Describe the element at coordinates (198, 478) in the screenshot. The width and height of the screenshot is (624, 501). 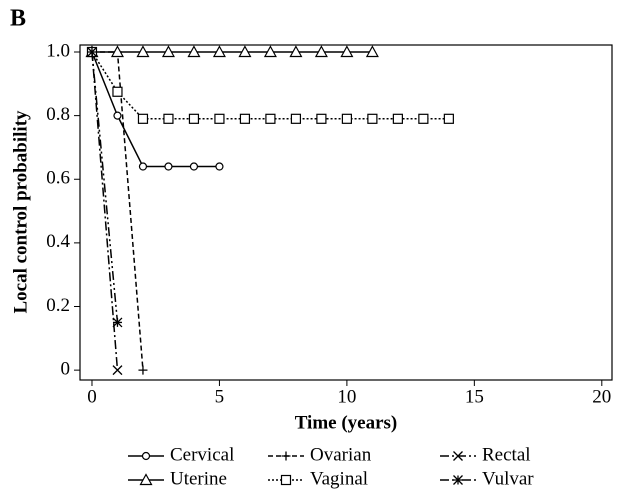
I see `legend-label: Uterine` at that location.